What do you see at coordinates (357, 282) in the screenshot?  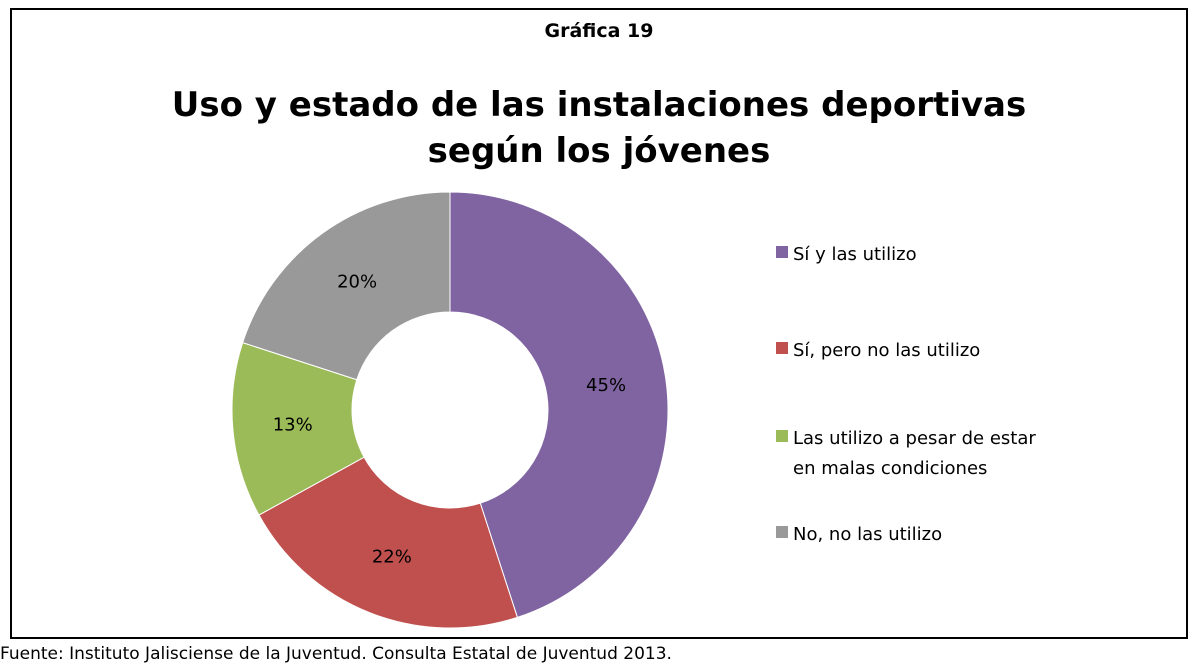 I see `data-label-4: 20%` at bounding box center [357, 282].